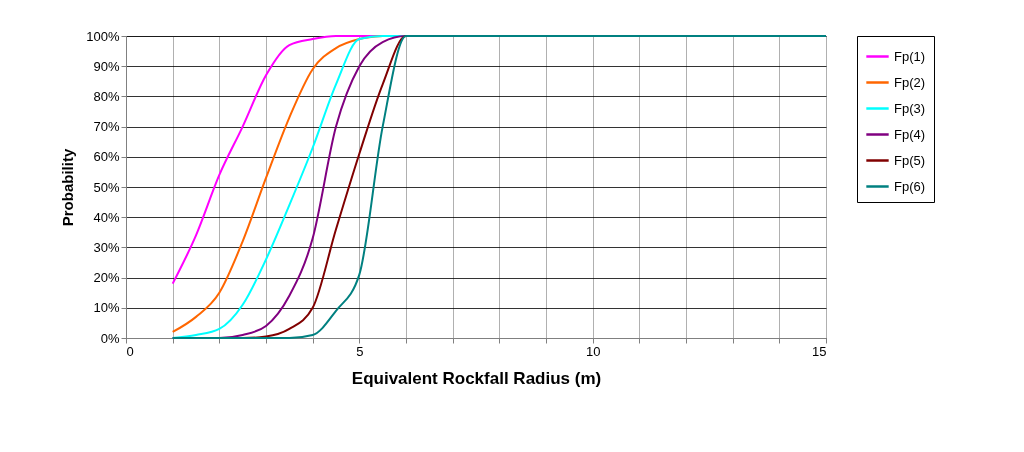 The height and width of the screenshot is (452, 1024). I want to click on y-tick-label: 100%, so click(103, 36).